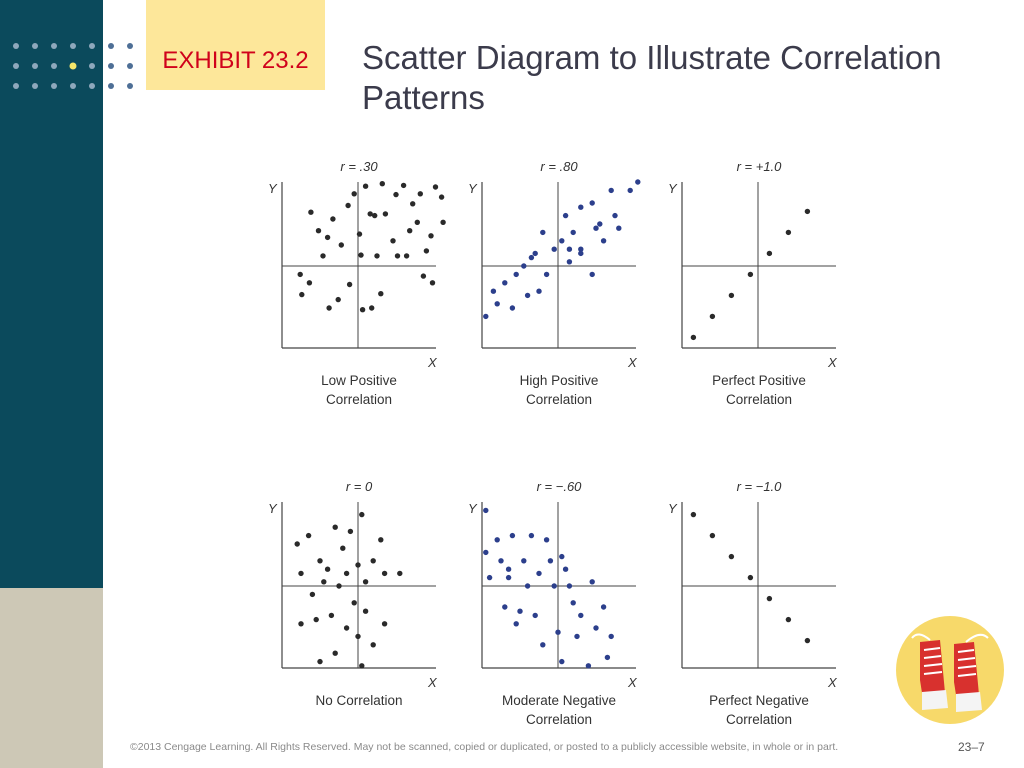 The height and width of the screenshot is (768, 1024). I want to click on r-value-label: r = .80, so click(559, 166).